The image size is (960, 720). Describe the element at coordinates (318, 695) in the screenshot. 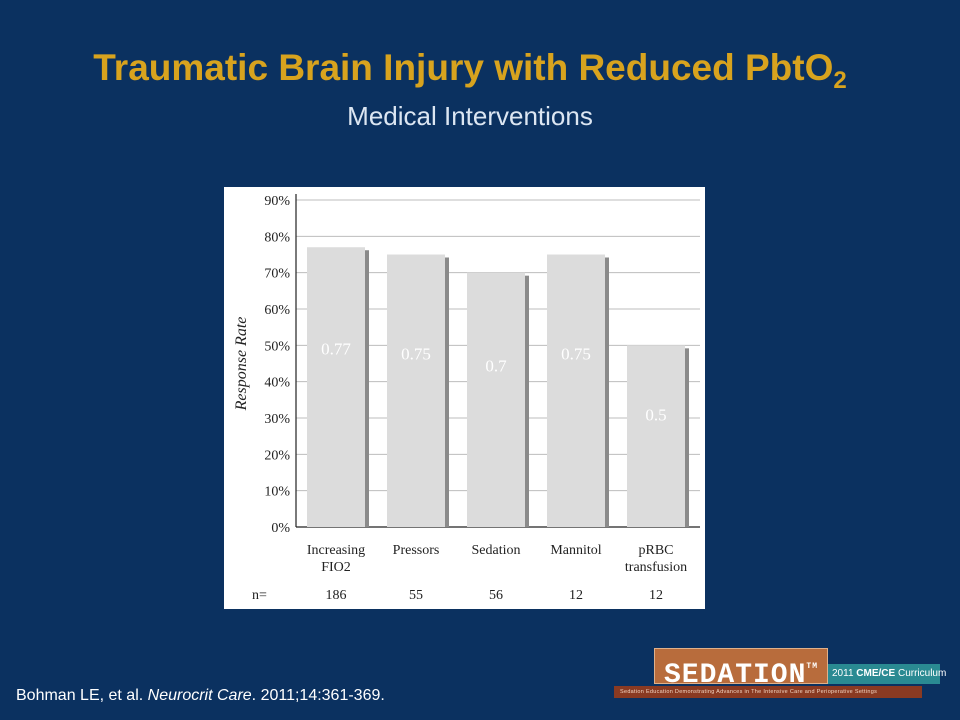

I see `citation-details: . 2011;14:361-369.` at that location.